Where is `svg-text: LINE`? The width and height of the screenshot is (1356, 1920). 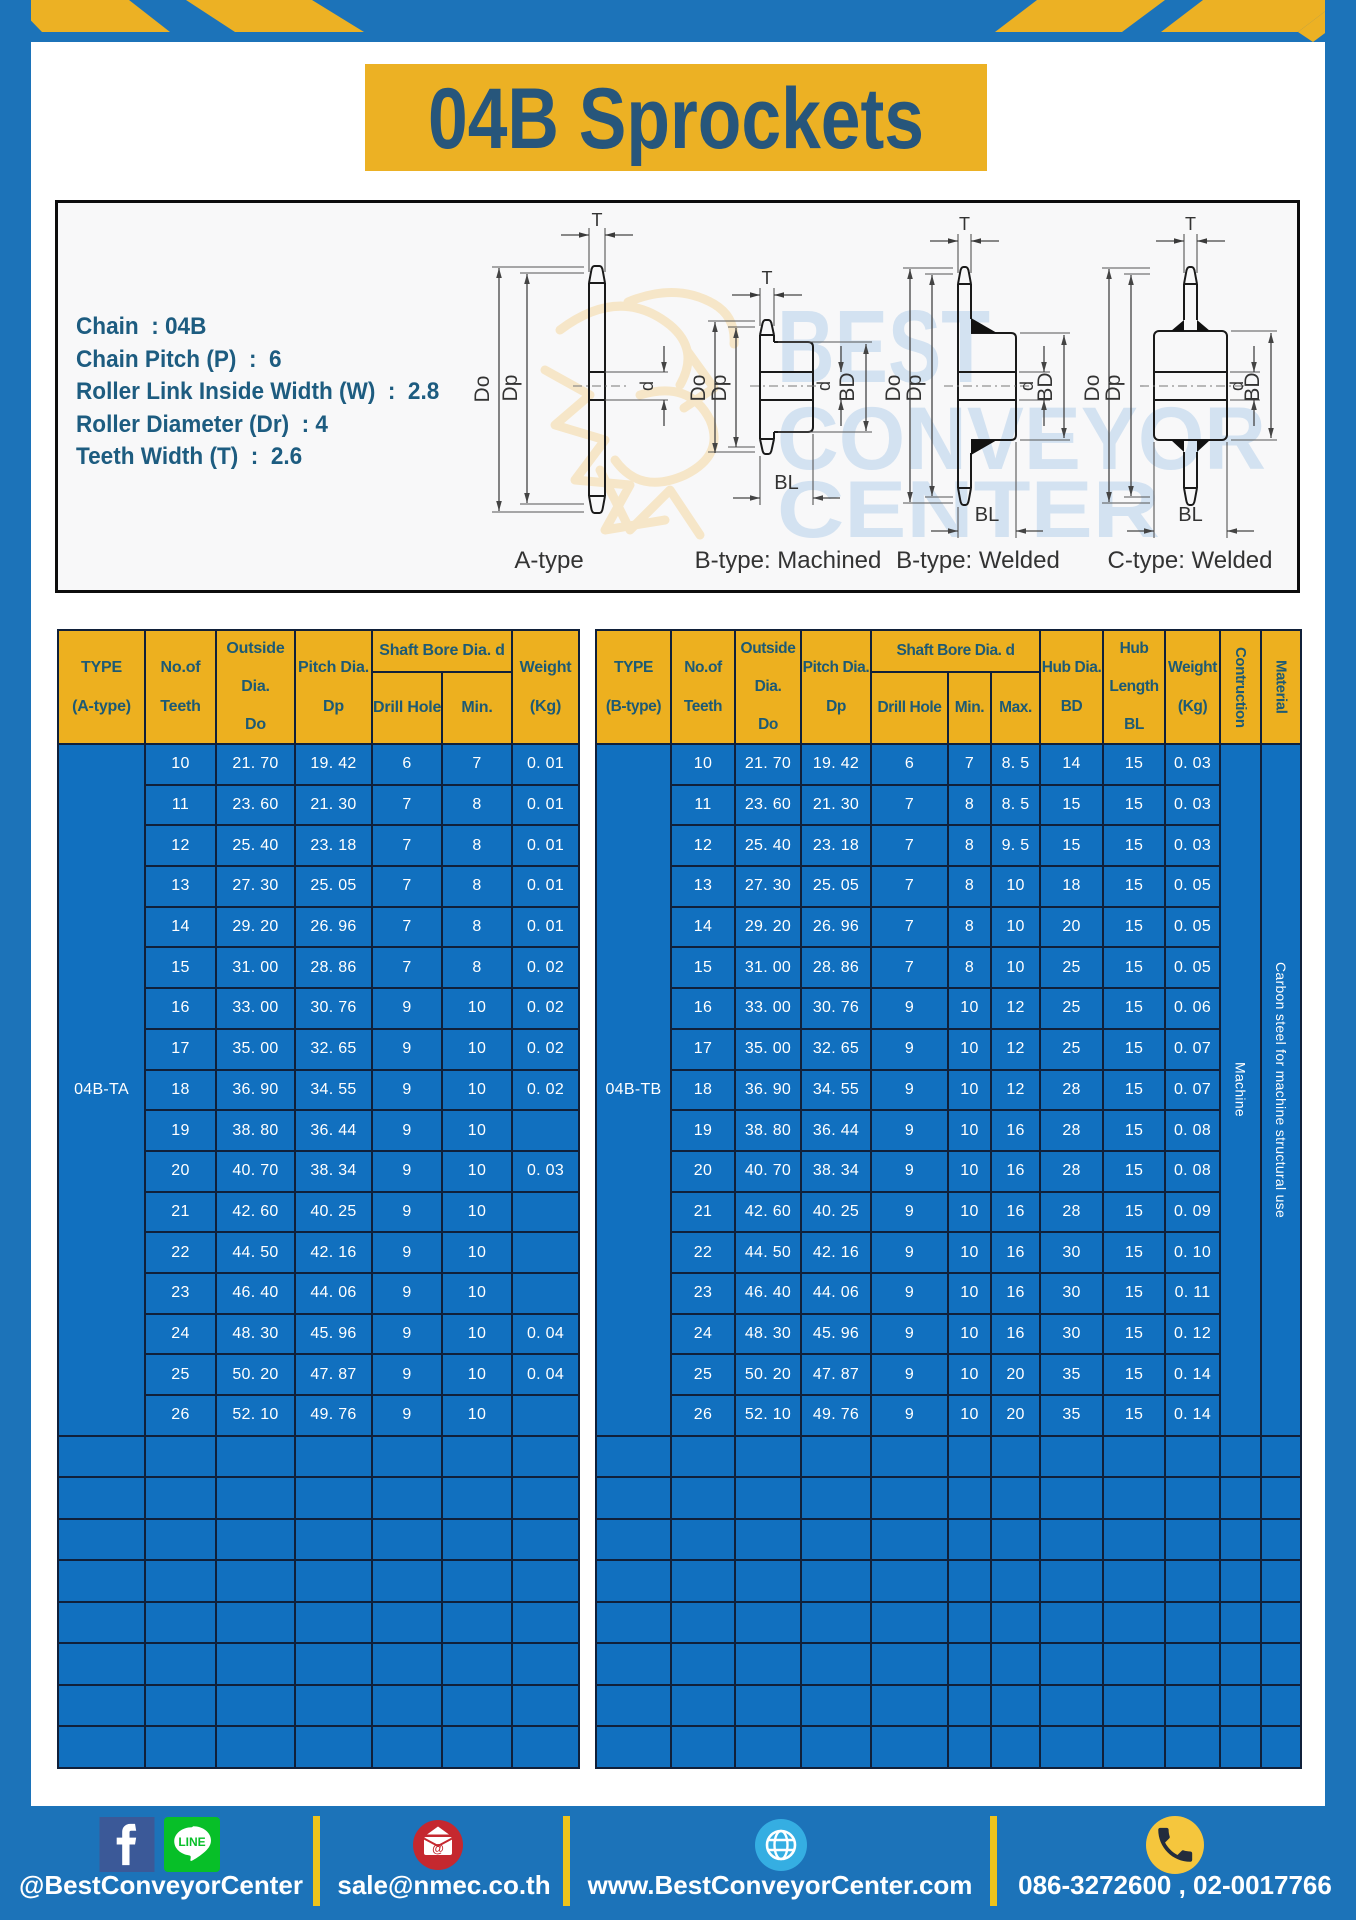 svg-text: LINE is located at coordinates (191, 1842).